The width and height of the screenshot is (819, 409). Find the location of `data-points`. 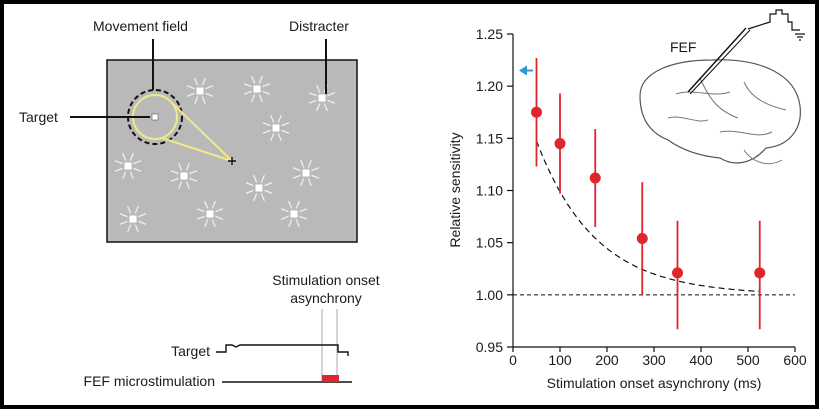

data-points is located at coordinates (648, 192).